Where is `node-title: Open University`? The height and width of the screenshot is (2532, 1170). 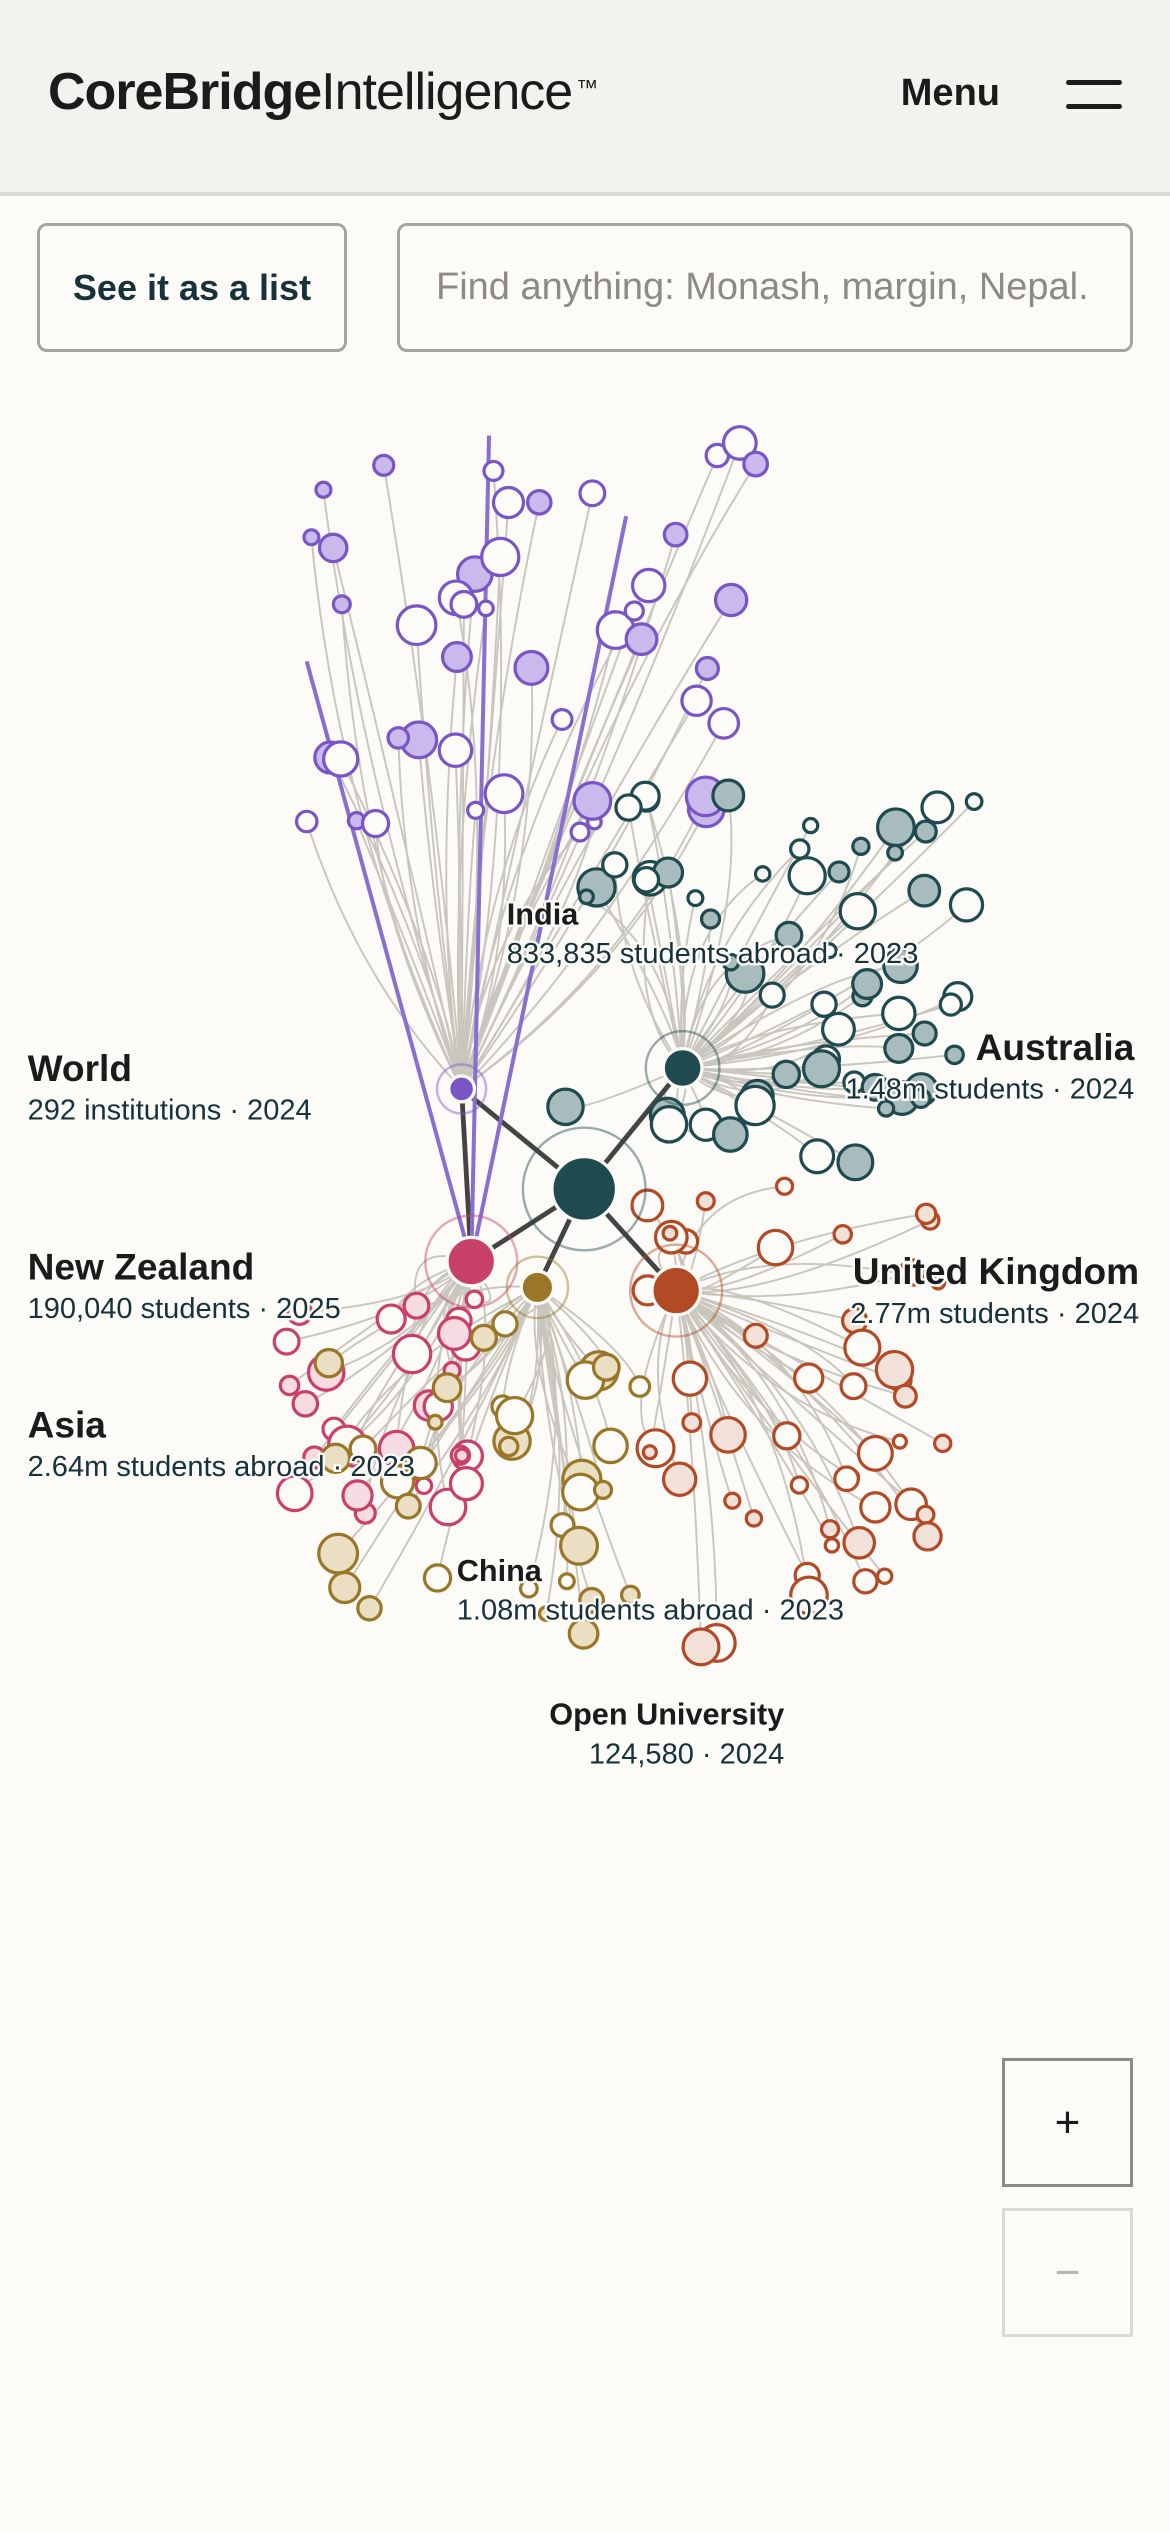
node-title: Open University is located at coordinates (667, 1714).